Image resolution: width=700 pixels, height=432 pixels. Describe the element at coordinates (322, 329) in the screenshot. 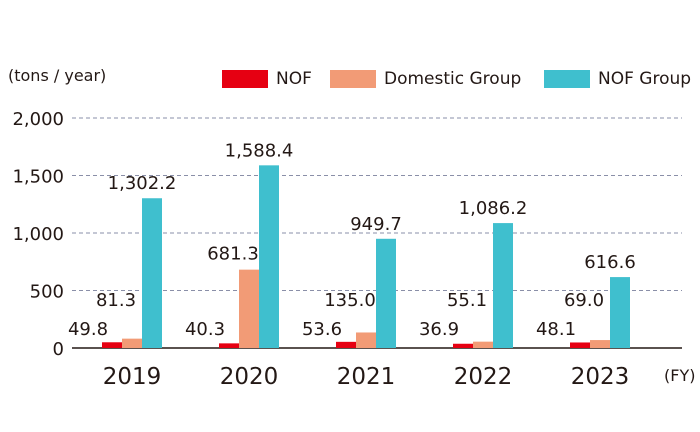

I see `data-label-nof: 53.6` at that location.